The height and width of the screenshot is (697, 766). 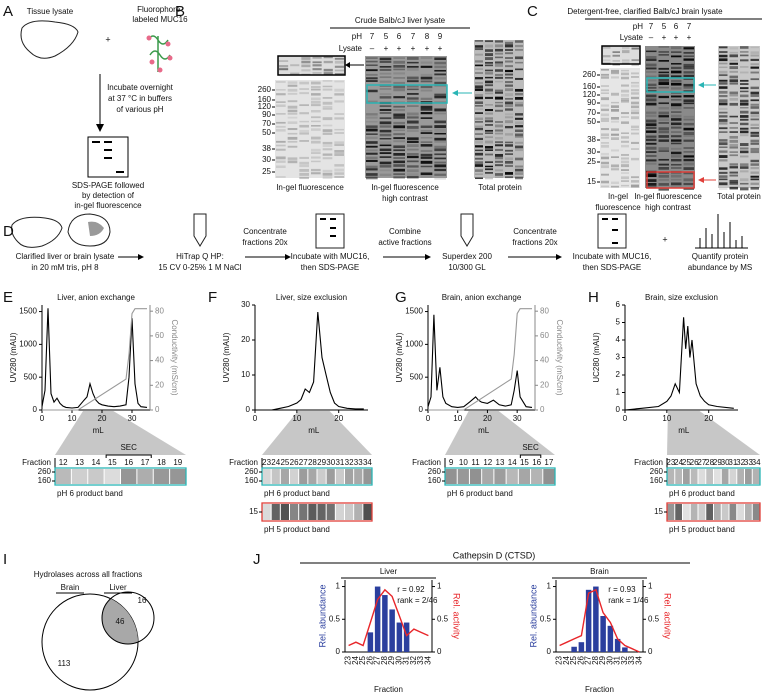 What do you see at coordinates (413, 36) in the screenshot?
I see `ph-label: 7` at bounding box center [413, 36].